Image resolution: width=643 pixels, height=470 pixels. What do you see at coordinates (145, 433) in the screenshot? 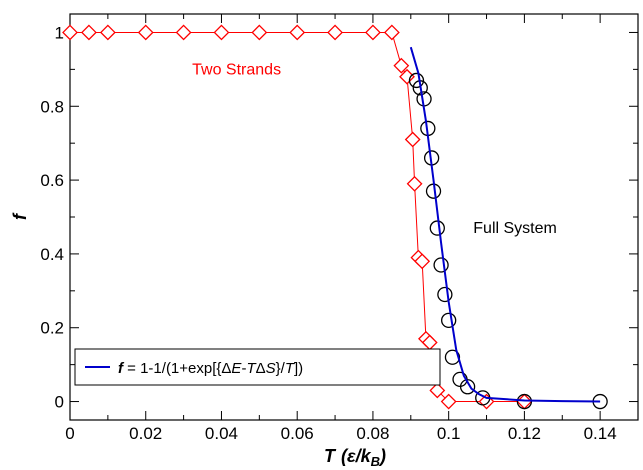
I see `x-tick-label: 0.02` at bounding box center [145, 433].